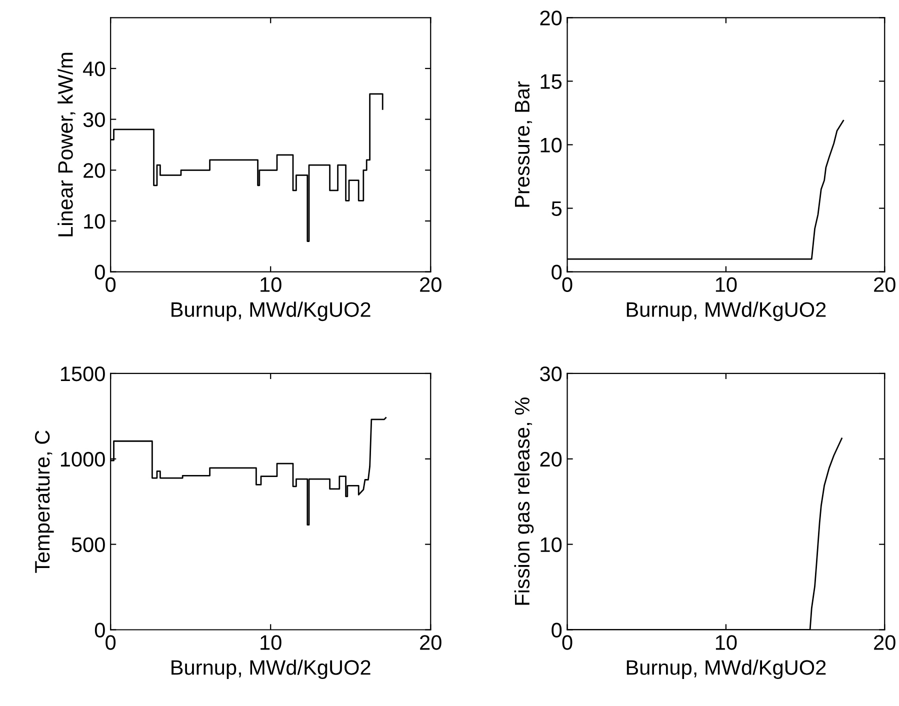 Image resolution: width=899 pixels, height=706 pixels. I want to click on y-tick-label: 1500, so click(82, 374).